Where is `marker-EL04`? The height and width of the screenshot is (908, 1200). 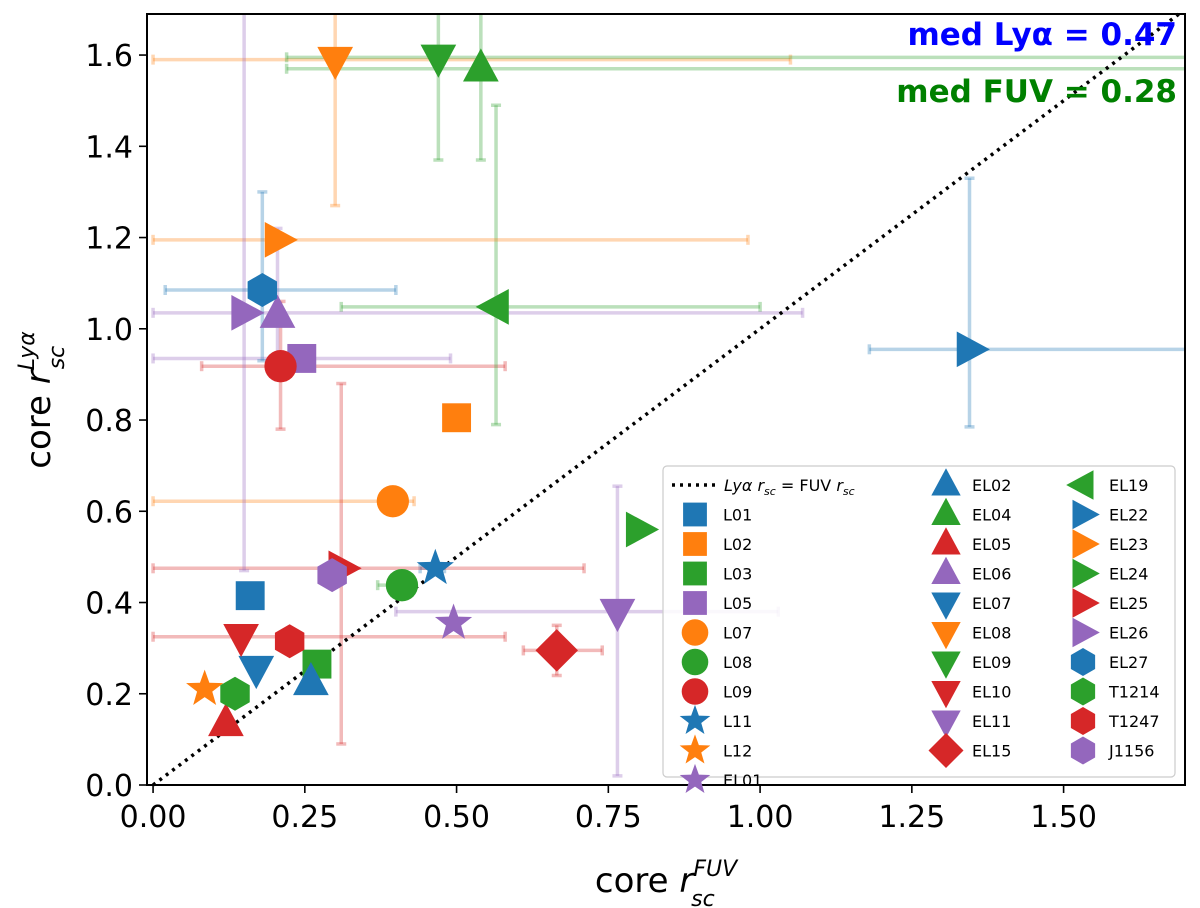
marker-EL04 is located at coordinates (481, 65).